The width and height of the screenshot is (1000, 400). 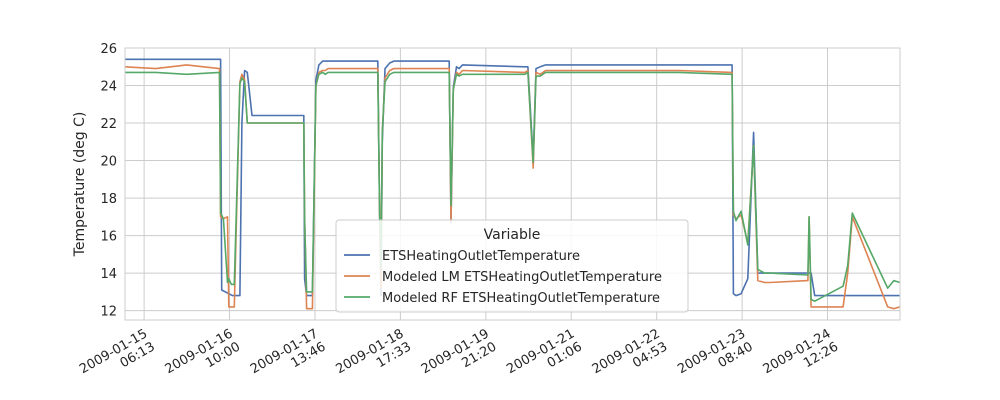 What do you see at coordinates (108, 181) in the screenshot?
I see `y-tick-labels: 12 14 16 18 20 22 24 26` at bounding box center [108, 181].